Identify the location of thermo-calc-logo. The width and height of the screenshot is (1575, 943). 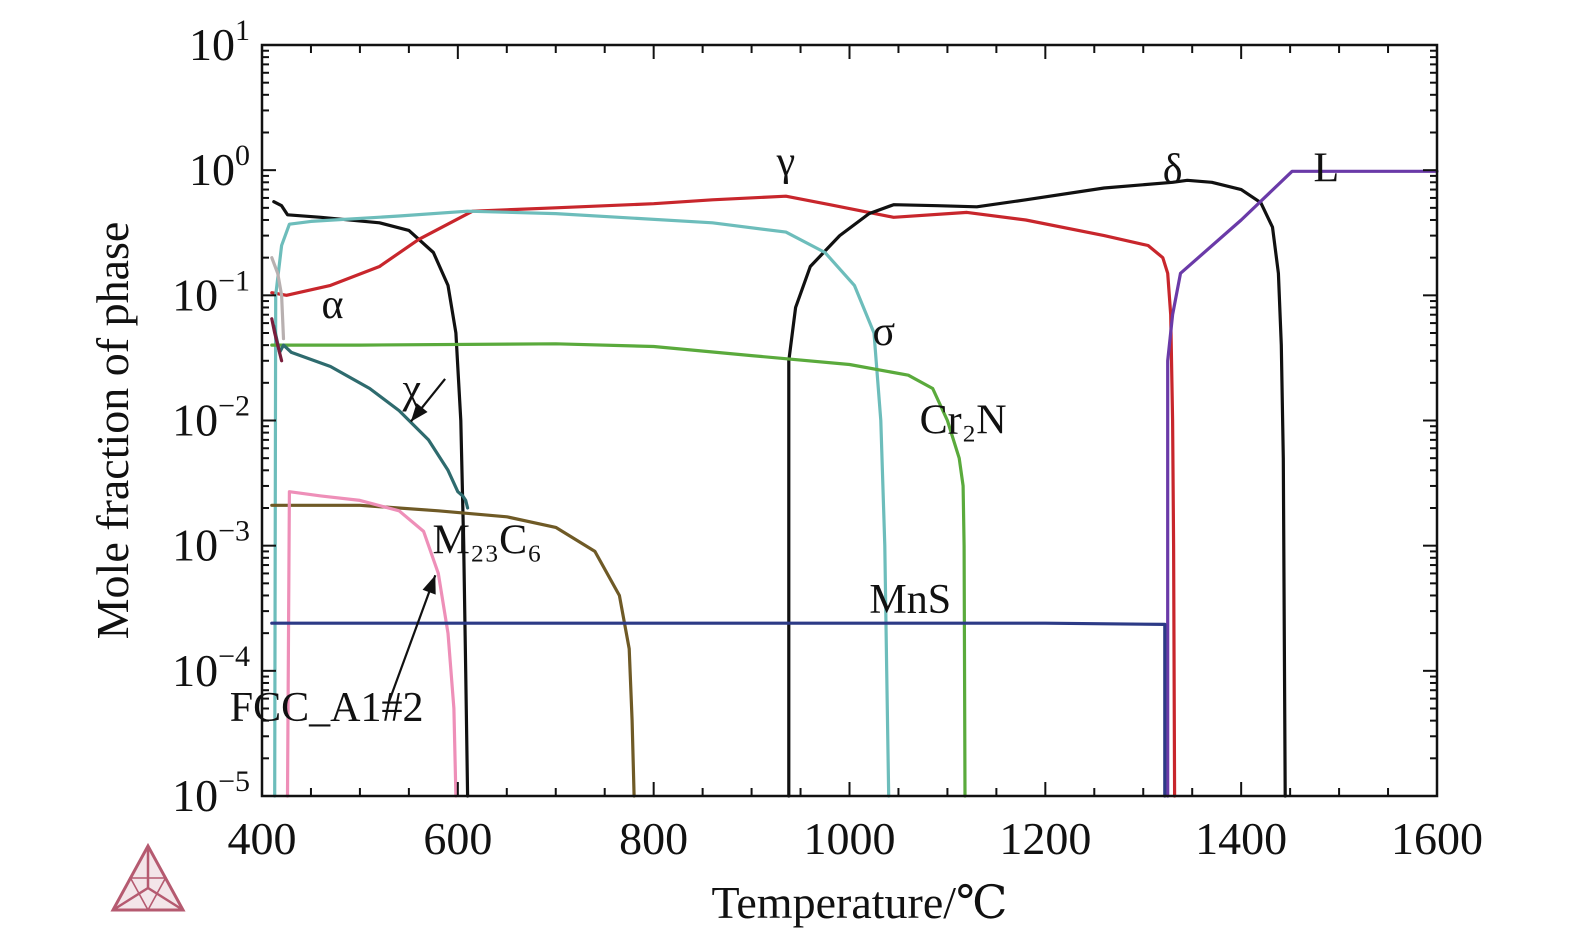
(148, 877).